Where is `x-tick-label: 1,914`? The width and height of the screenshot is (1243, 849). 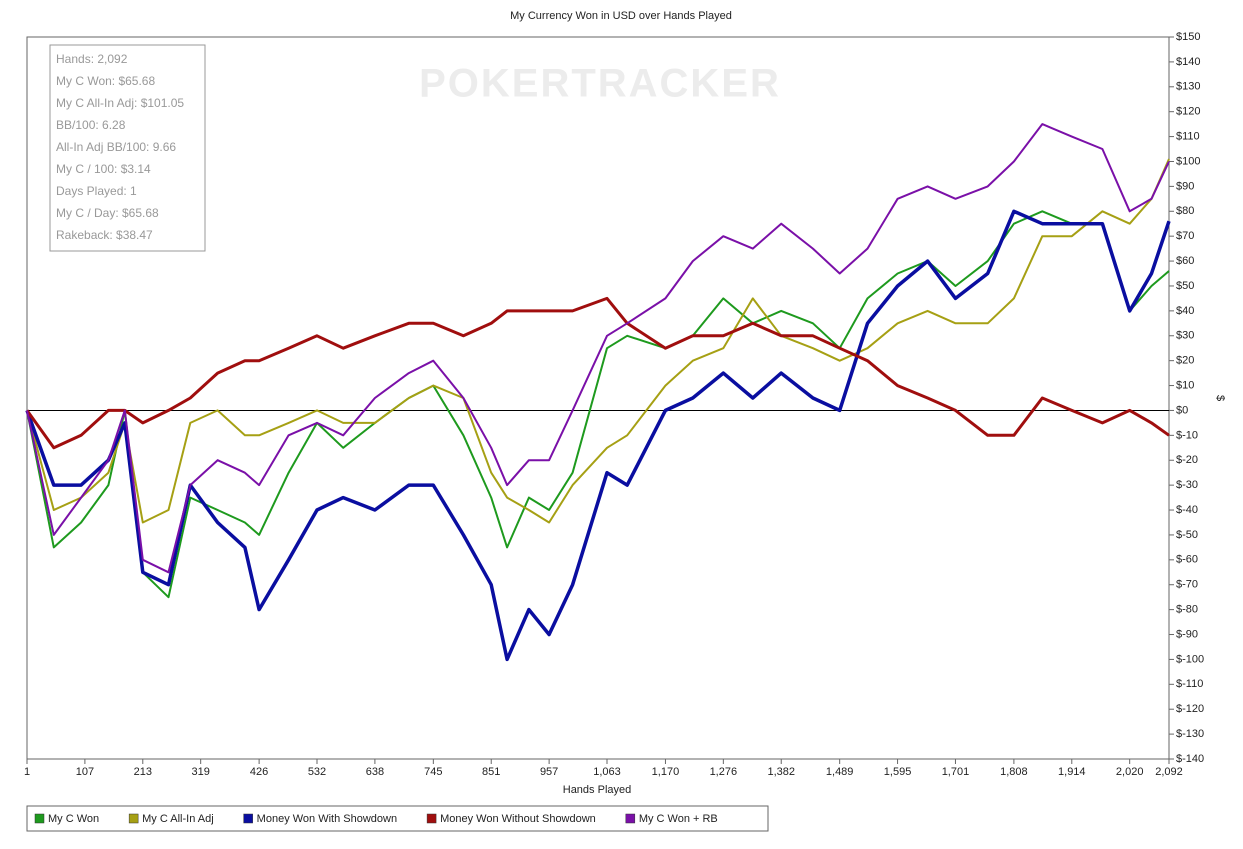 x-tick-label: 1,914 is located at coordinates (1072, 772).